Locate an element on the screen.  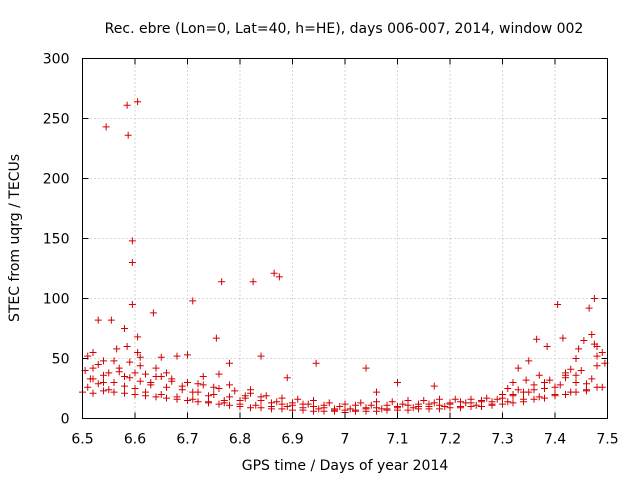
y-axis-label: STEC from uqrg / TECUs is located at coordinates (15, 238).